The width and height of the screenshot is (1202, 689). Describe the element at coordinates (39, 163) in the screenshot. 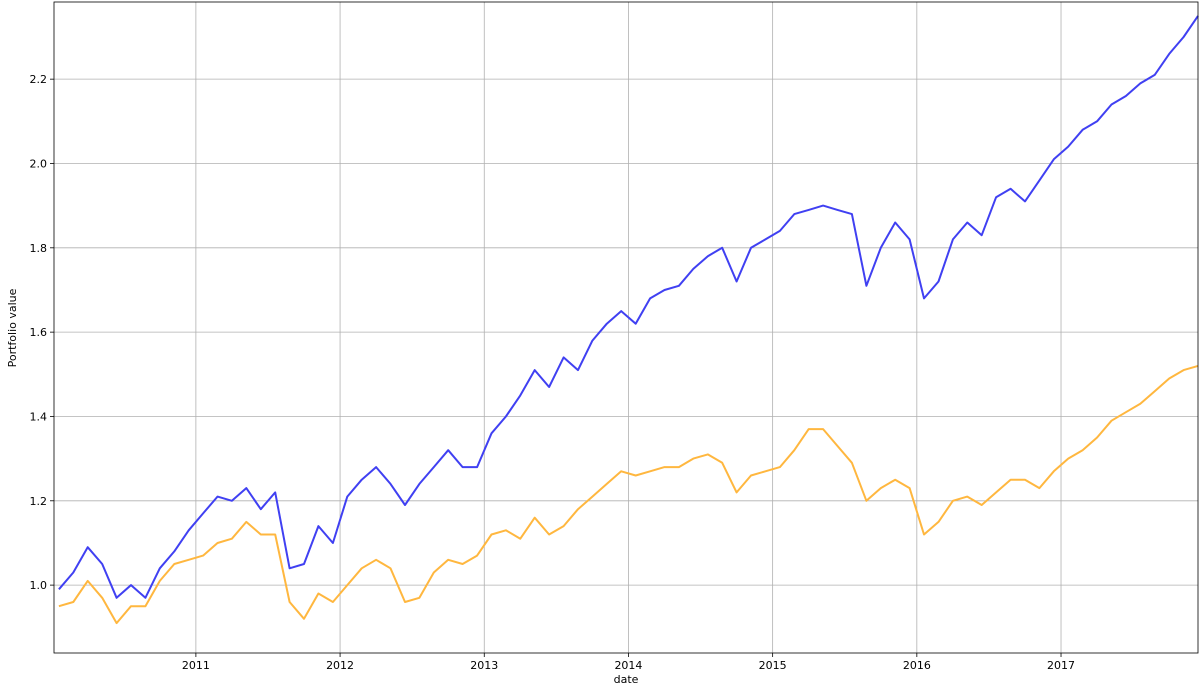

I see `y-tick-label: 2.0` at that location.